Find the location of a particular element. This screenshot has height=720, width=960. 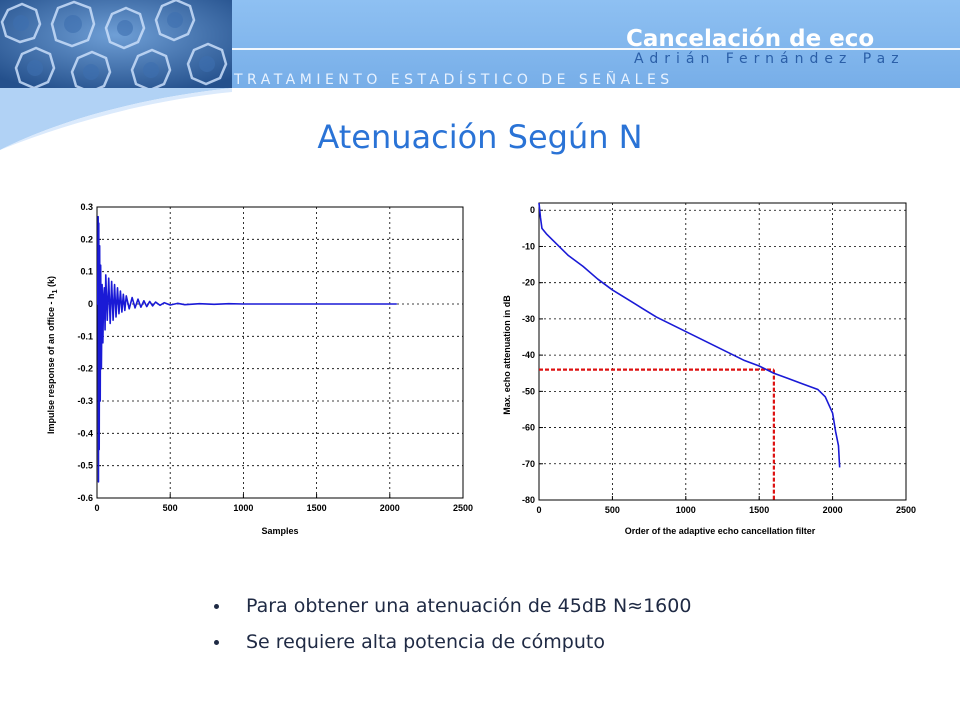

octagon-pattern-image is located at coordinates (116, 44).